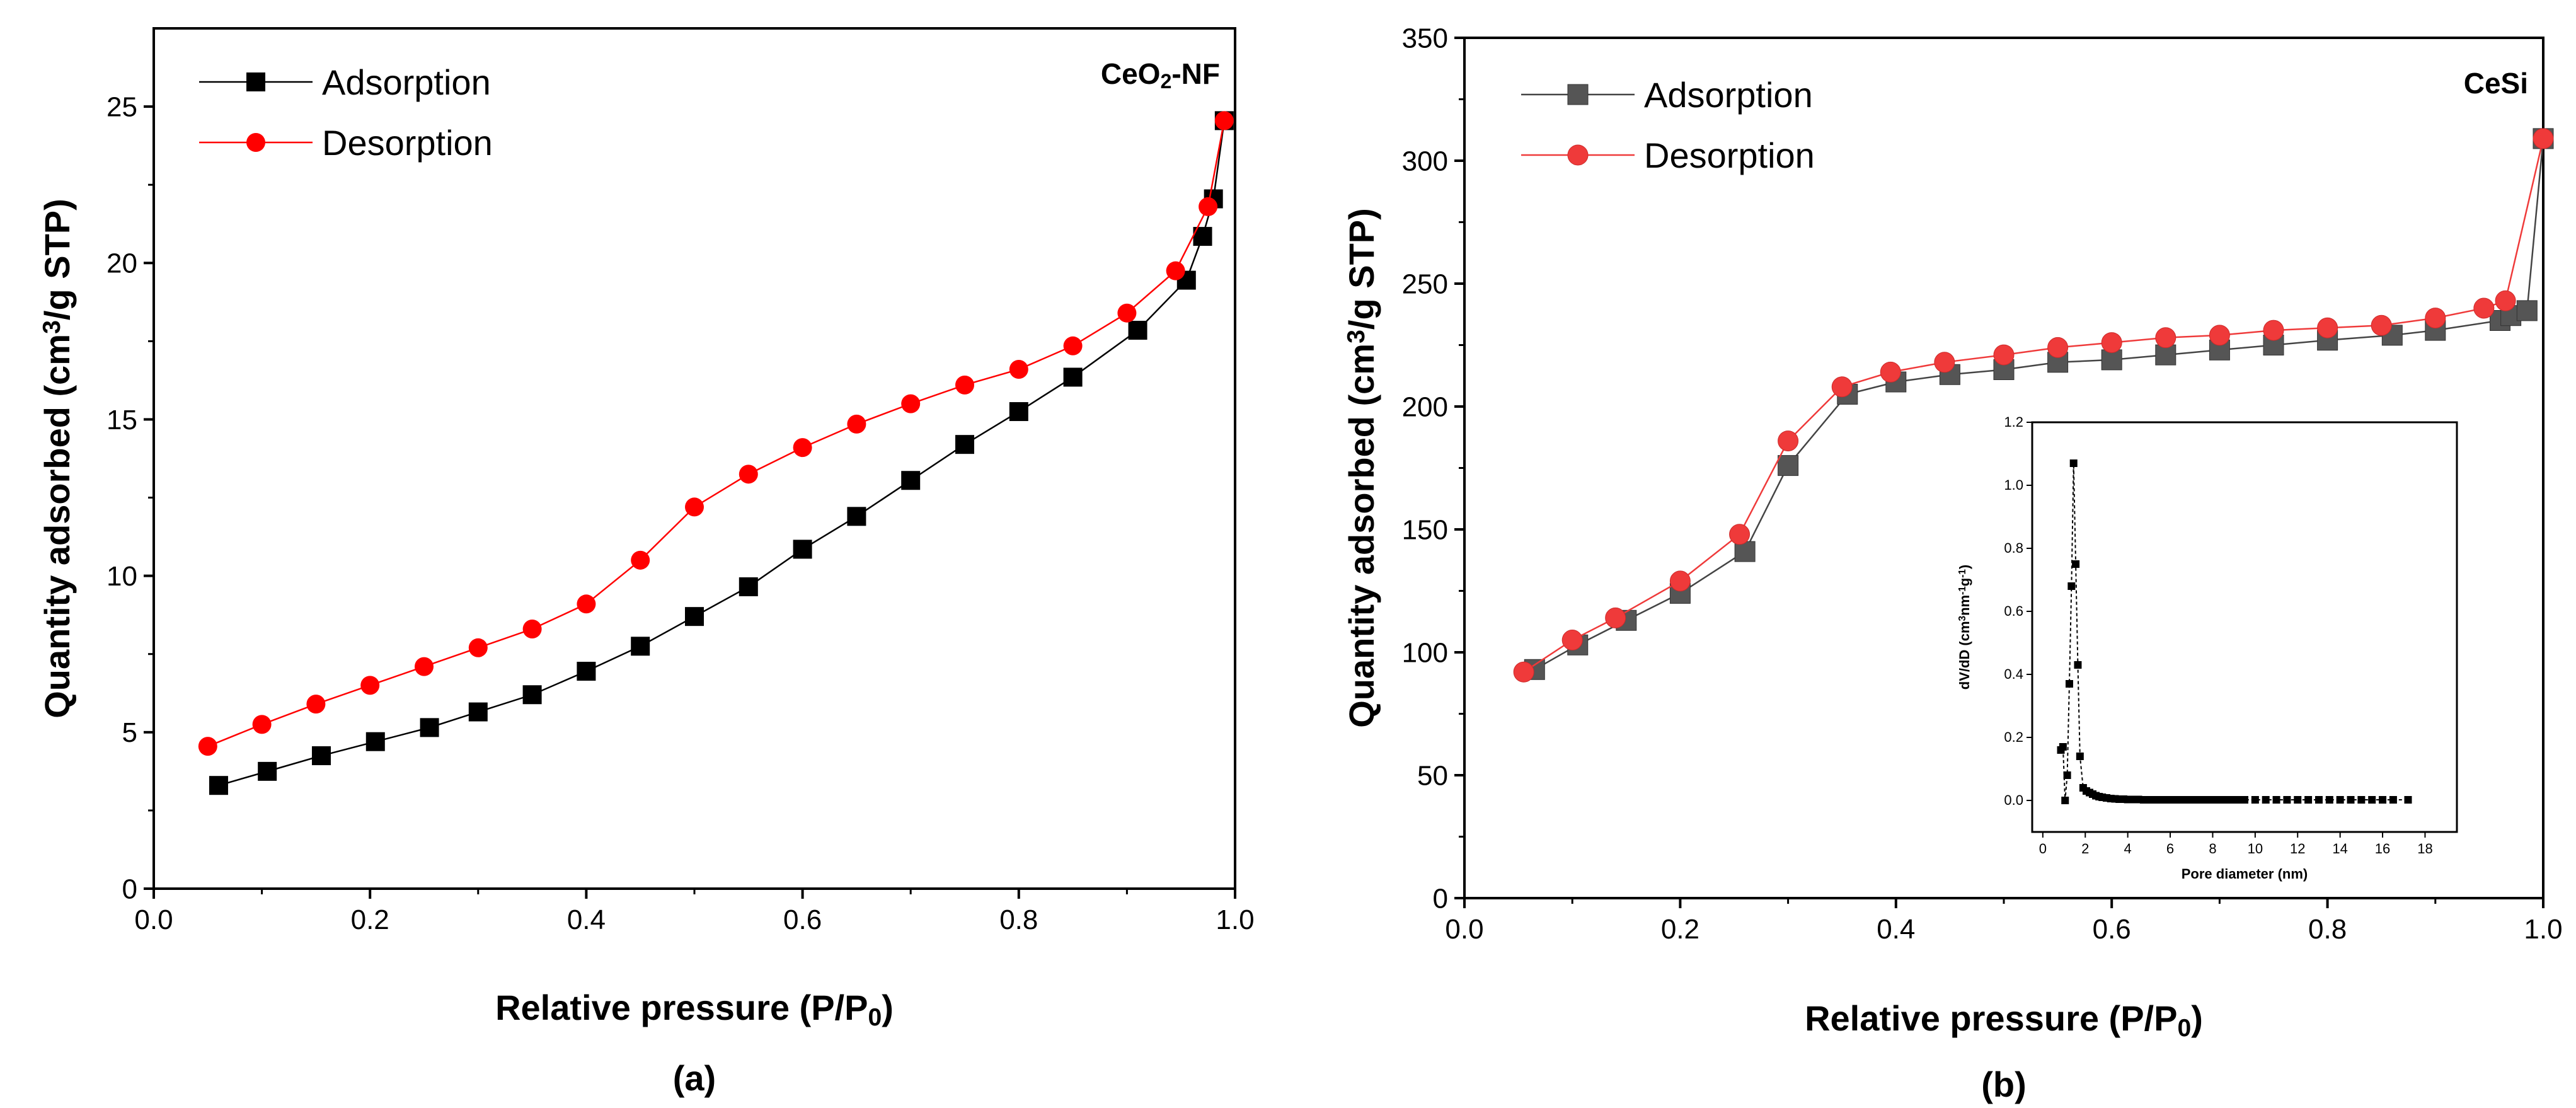 The width and height of the screenshot is (2576, 1108). What do you see at coordinates (129, 732) in the screenshot?
I see `y-tick-label: 5` at bounding box center [129, 732].